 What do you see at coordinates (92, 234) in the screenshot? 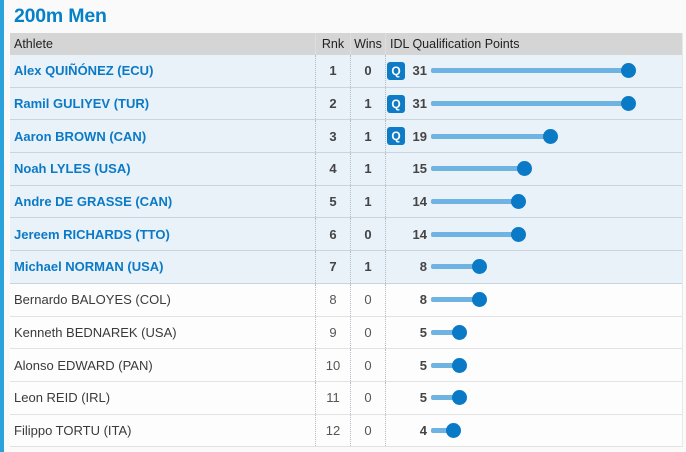
I see `athlete-link: Jereem RICHARDS (TTO)` at bounding box center [92, 234].